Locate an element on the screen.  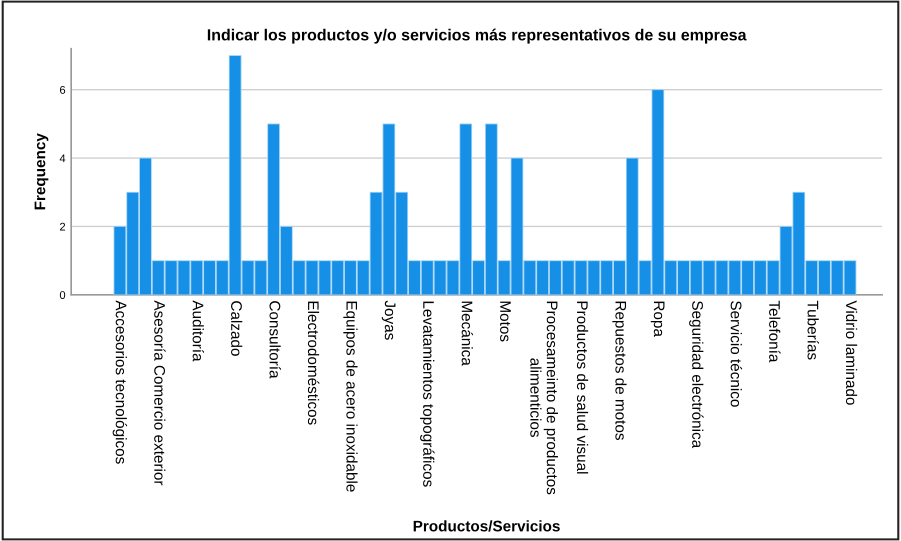
x-tick-label: Levatamientos topográficos is located at coordinates (427, 394).